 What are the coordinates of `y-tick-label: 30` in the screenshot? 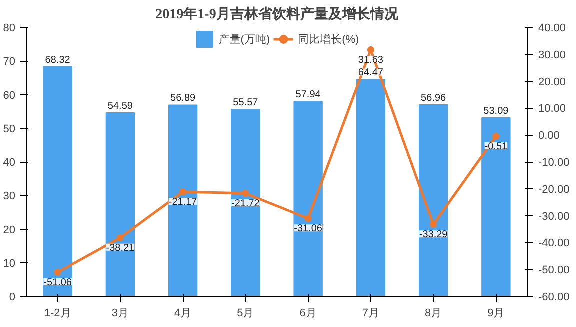 It's located at (9, 196).